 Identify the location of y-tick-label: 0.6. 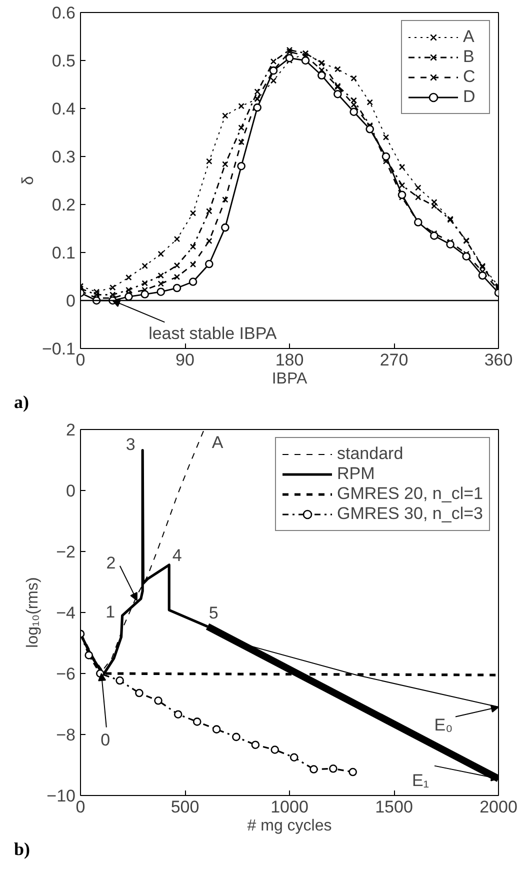
(64, 13).